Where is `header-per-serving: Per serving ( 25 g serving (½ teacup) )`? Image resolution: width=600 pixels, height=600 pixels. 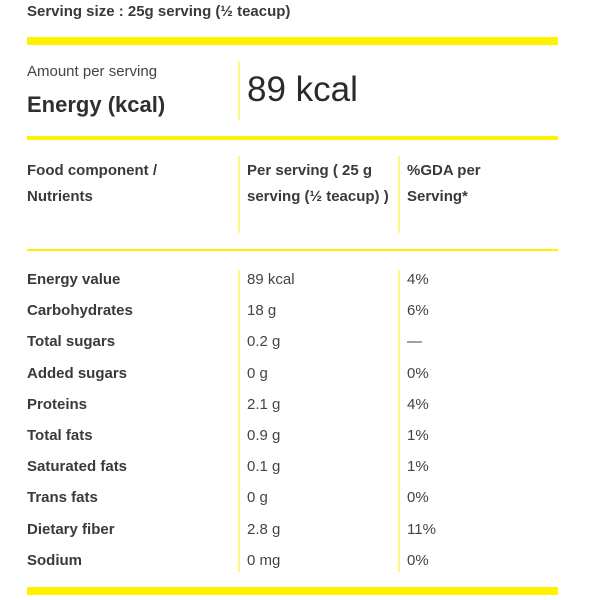 header-per-serving: Per serving ( 25 g serving (½ teacup) ) is located at coordinates (318, 183).